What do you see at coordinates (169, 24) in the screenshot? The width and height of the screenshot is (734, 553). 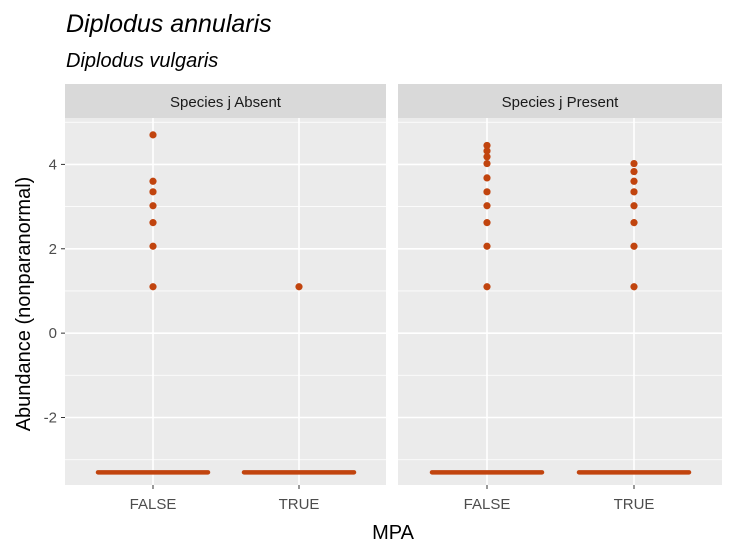 I see `chart-title: Diplodus annularis` at bounding box center [169, 24].